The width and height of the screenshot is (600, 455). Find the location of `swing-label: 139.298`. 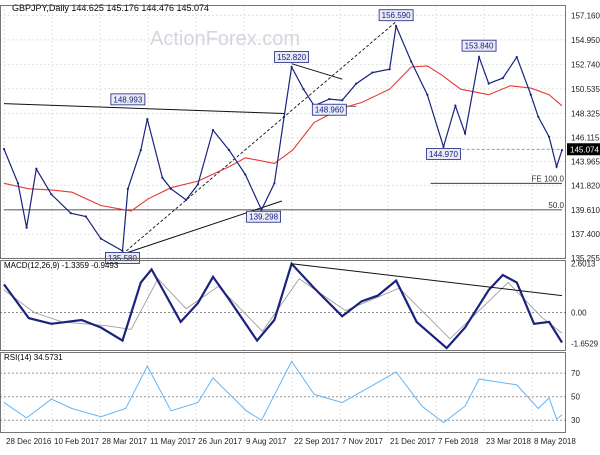

swing-label: 139.298 is located at coordinates (263, 217).